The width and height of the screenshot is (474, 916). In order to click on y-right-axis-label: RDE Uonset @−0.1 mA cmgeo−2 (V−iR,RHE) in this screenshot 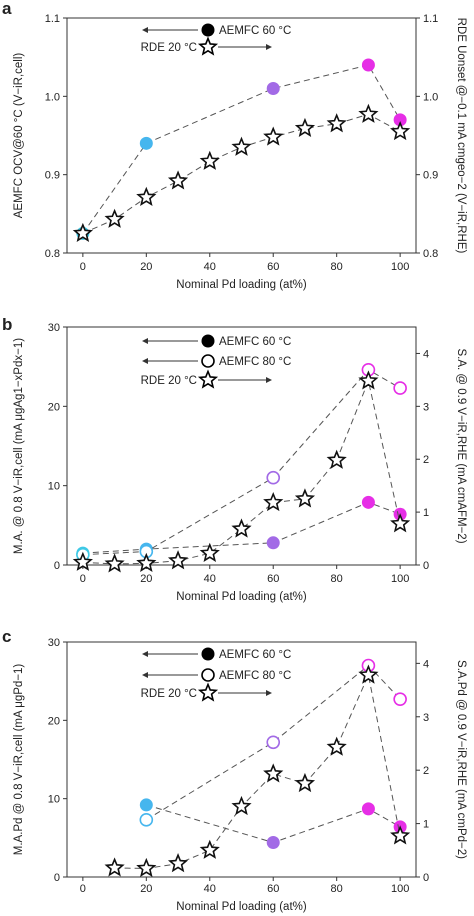, I will do `click(461, 136)`.